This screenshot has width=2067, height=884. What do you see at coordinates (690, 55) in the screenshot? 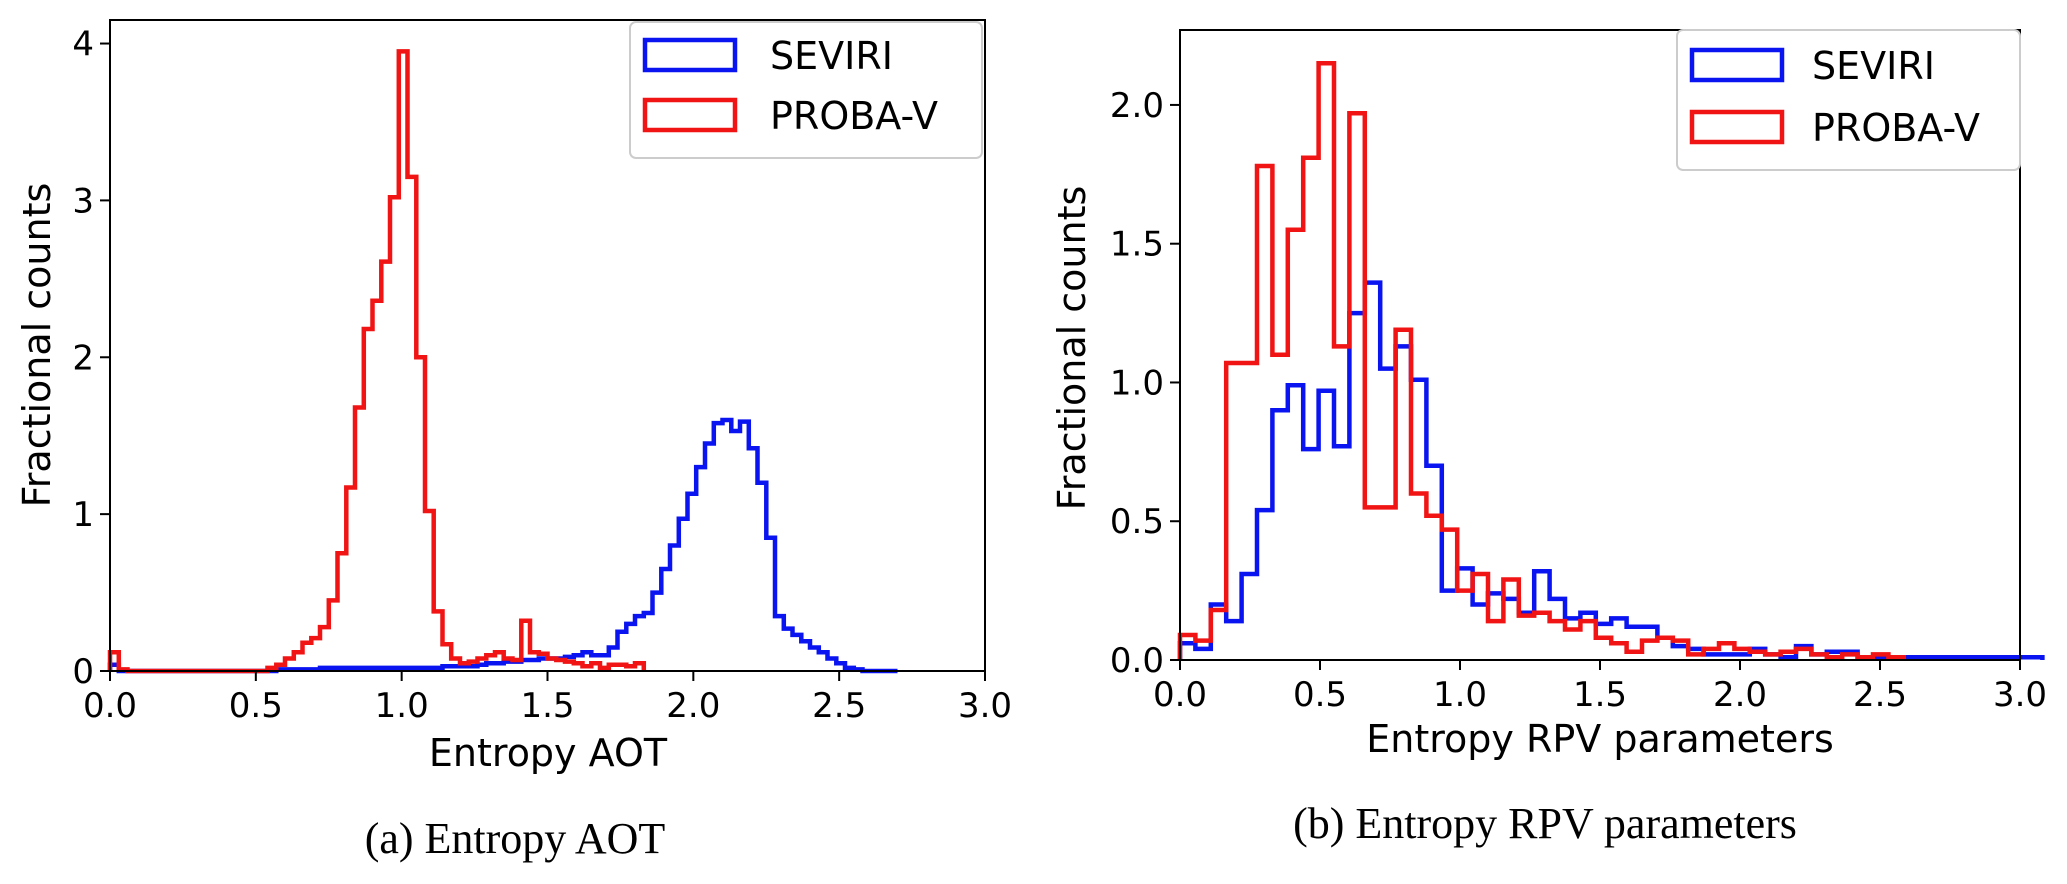
I see `panel-a-legend-swatch-seviri` at bounding box center [690, 55].